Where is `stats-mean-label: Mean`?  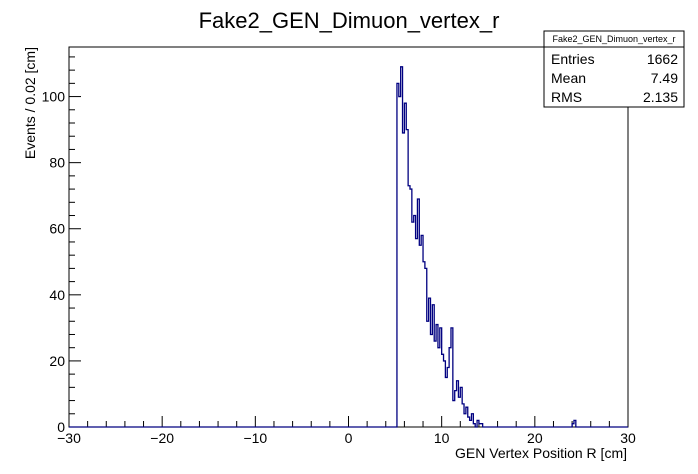 stats-mean-label: Mean is located at coordinates (568, 78).